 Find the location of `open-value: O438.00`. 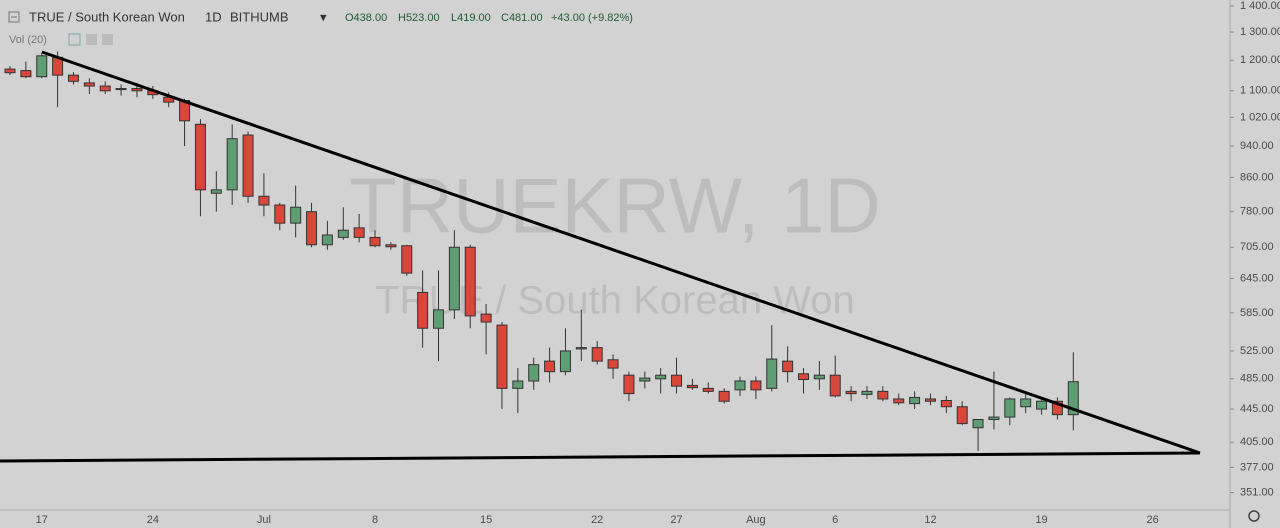

open-value: O438.00 is located at coordinates (366, 18).